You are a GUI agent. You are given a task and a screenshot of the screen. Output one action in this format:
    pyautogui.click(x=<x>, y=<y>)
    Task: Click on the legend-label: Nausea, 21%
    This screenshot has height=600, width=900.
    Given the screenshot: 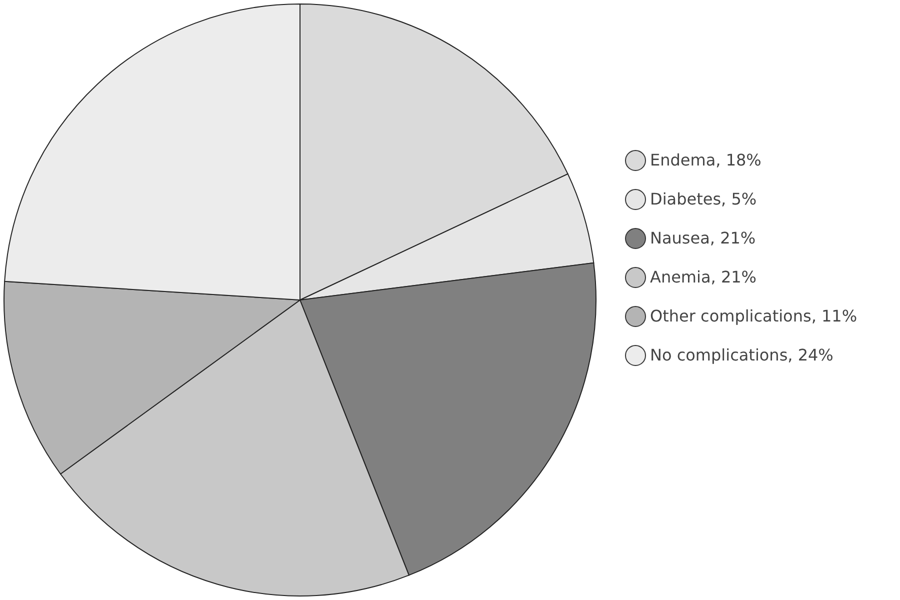 What is the action you would take?
    pyautogui.click(x=703, y=238)
    